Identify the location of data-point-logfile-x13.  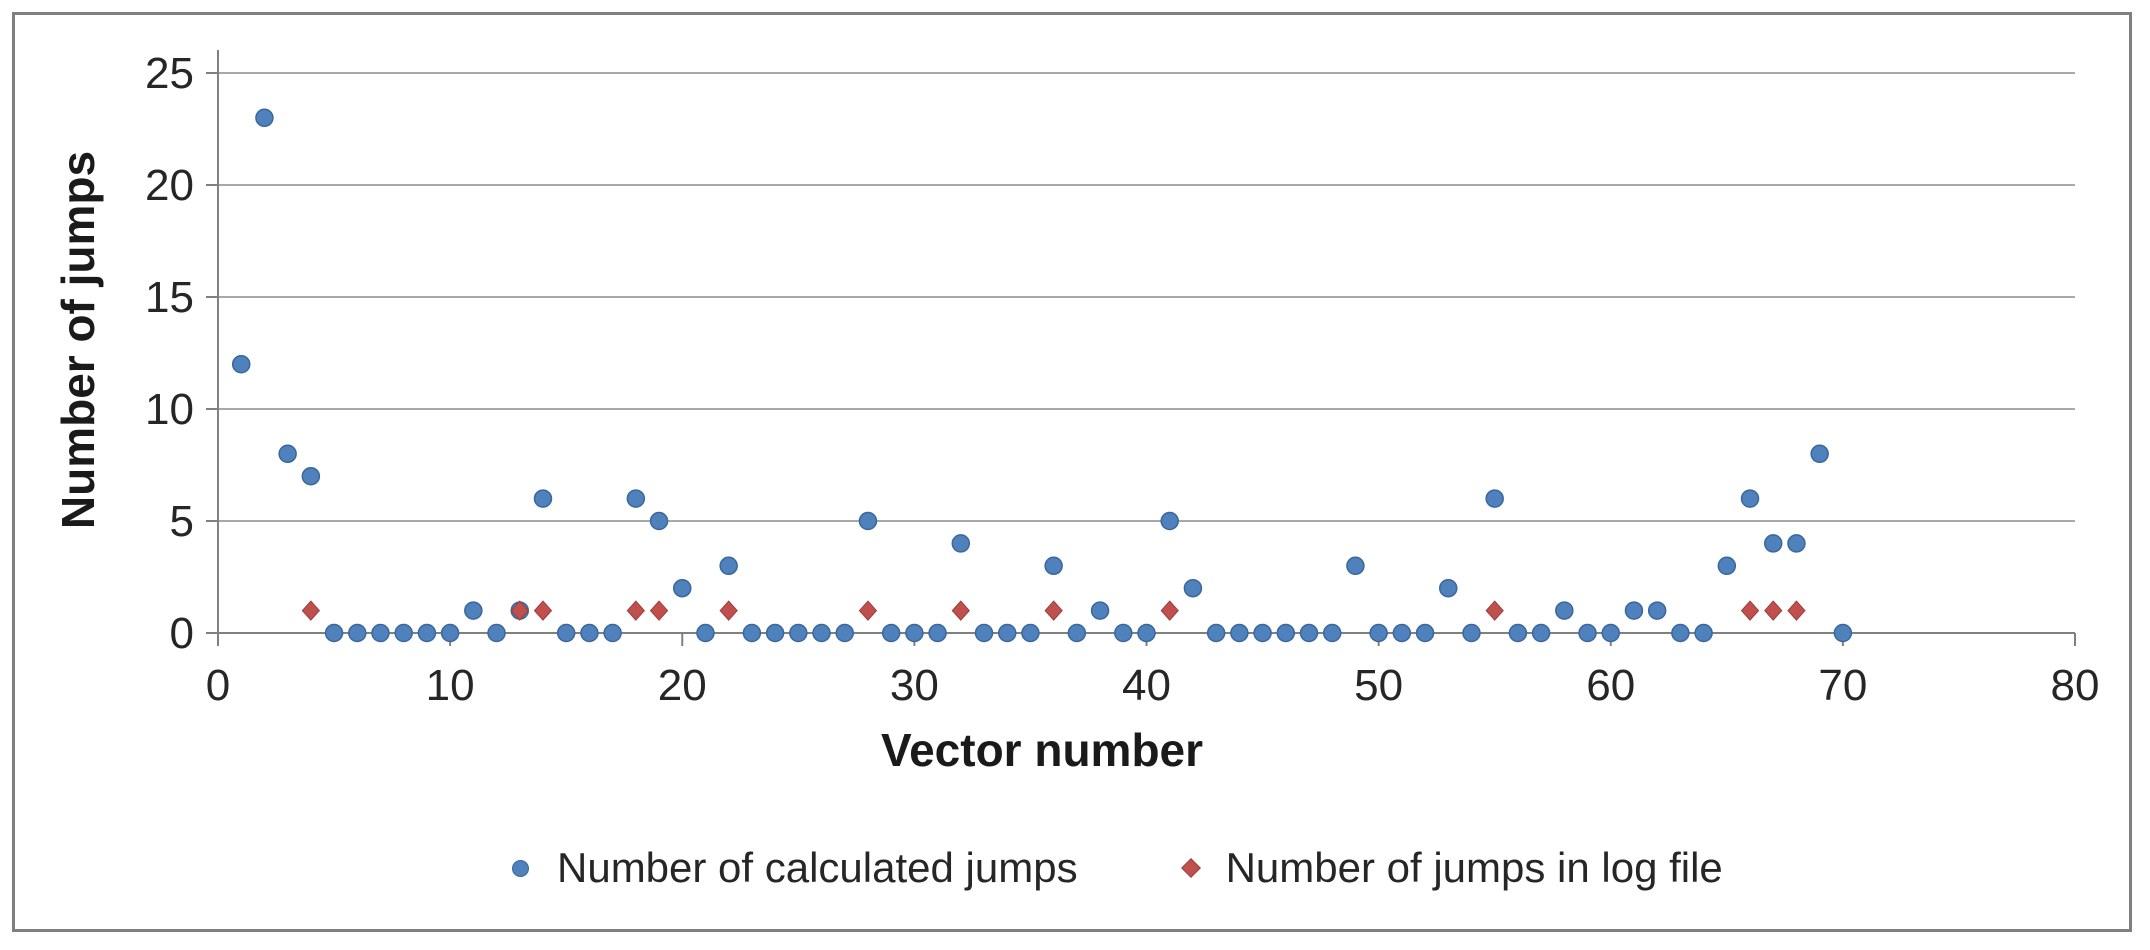
(519, 610).